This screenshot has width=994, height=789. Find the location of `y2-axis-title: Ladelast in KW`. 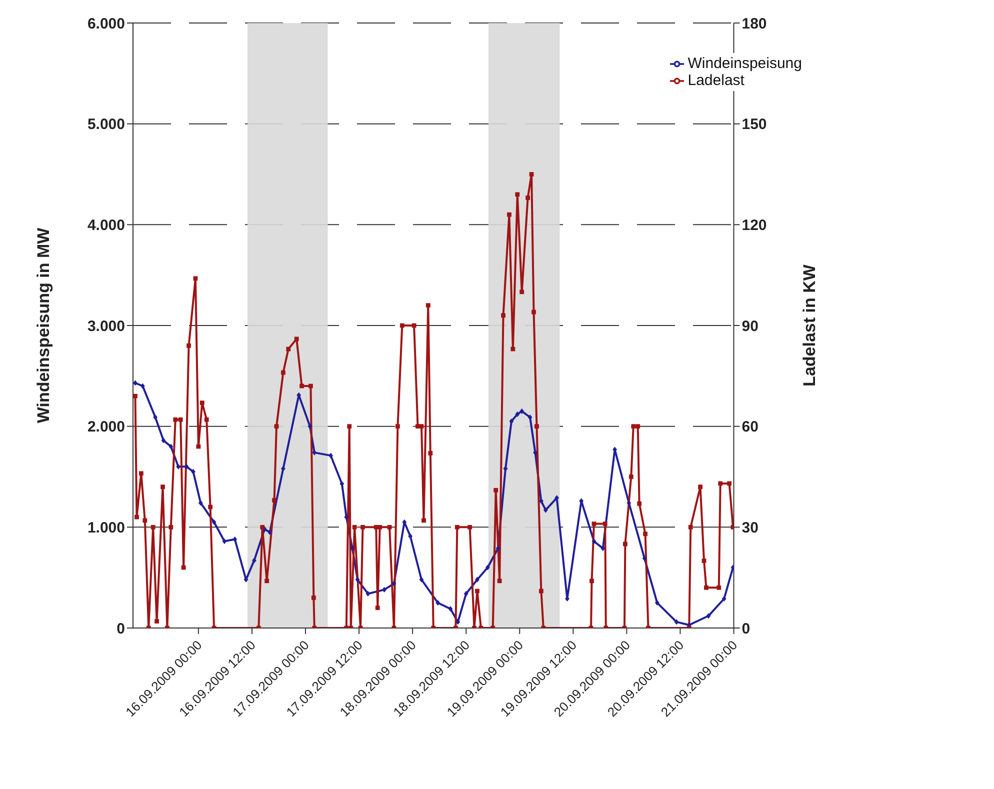

y2-axis-title: Ladelast in KW is located at coordinates (809, 325).